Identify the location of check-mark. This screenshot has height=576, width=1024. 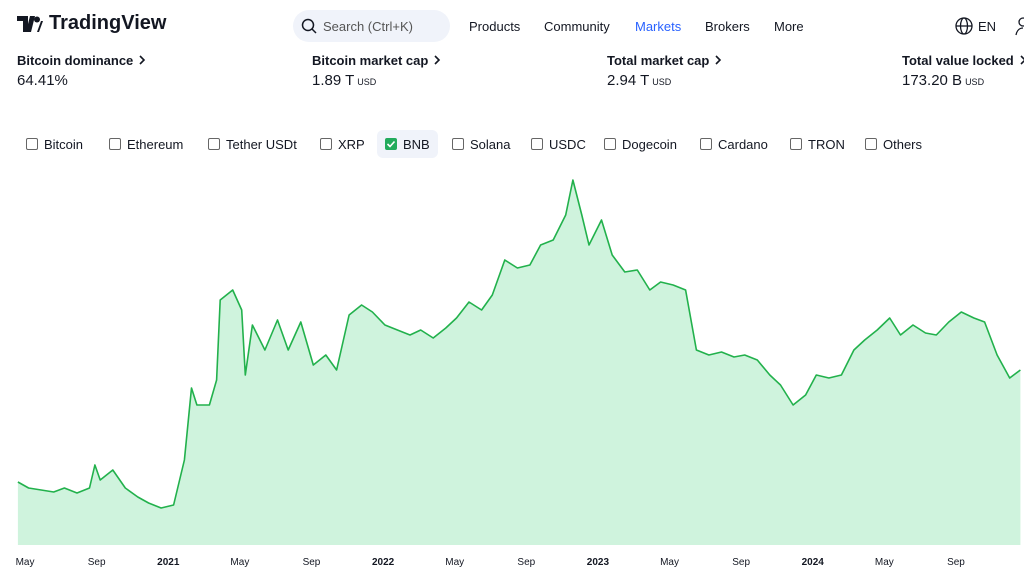
(391, 144).